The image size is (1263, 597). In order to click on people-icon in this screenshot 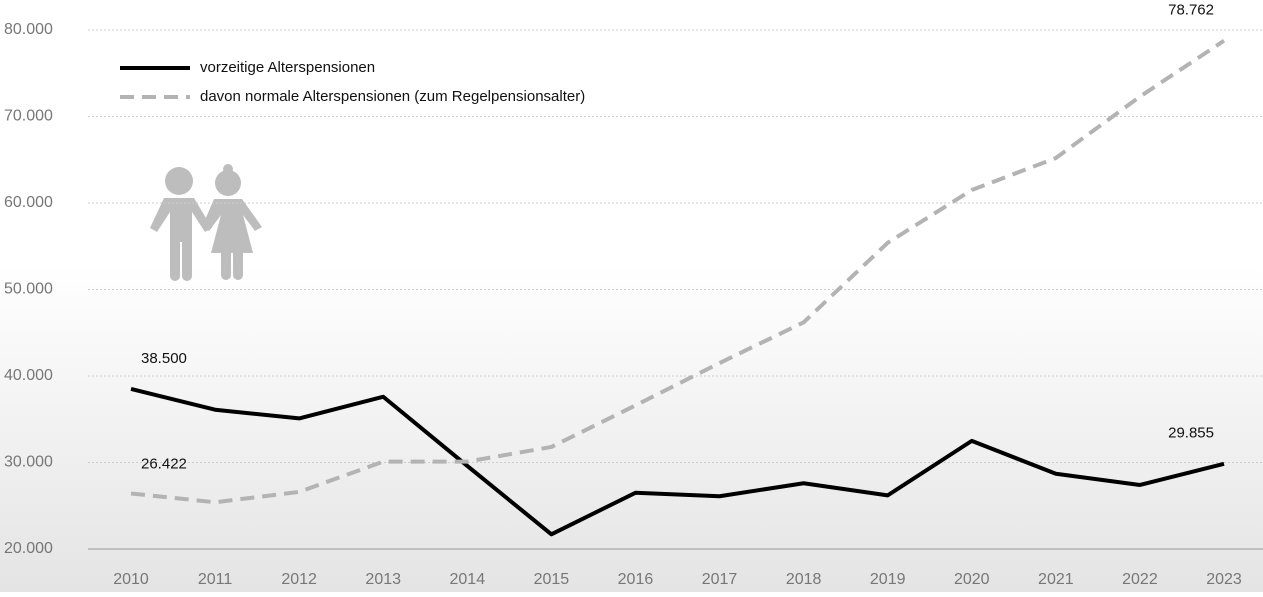, I will do `click(206, 222)`.